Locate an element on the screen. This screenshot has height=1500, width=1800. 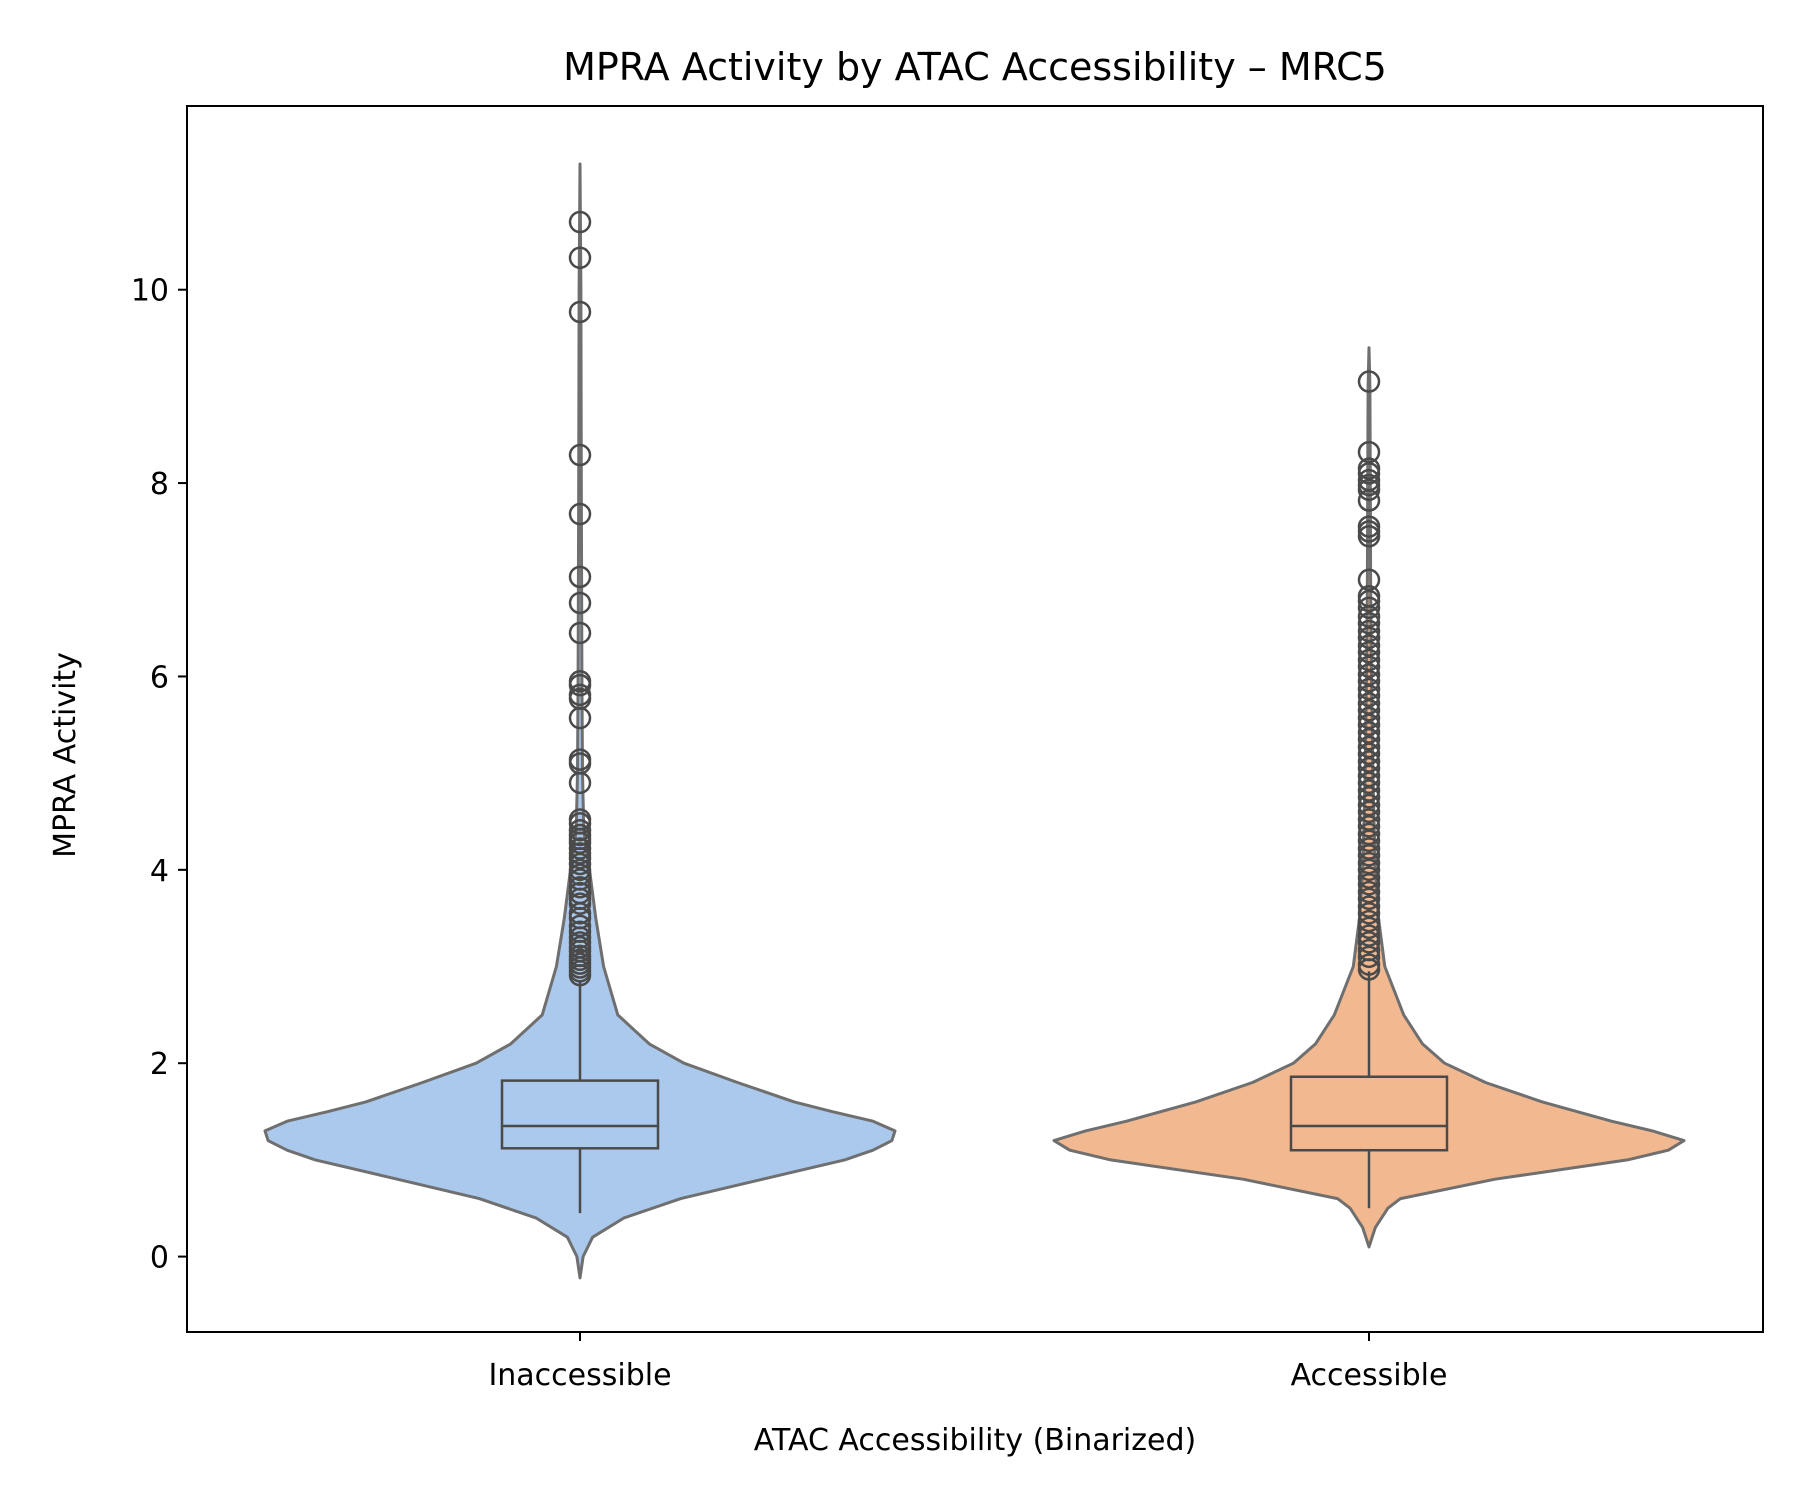
y-tick-label: 10 is located at coordinates (150, 291).